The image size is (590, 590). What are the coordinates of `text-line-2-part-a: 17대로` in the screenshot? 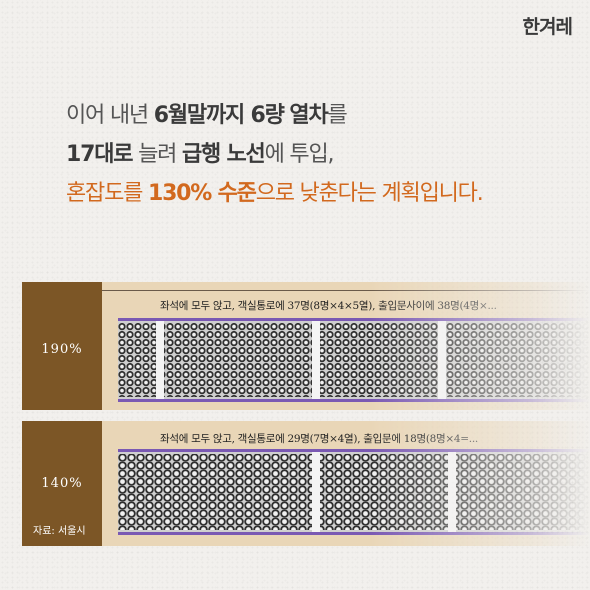 It's located at (100, 154).